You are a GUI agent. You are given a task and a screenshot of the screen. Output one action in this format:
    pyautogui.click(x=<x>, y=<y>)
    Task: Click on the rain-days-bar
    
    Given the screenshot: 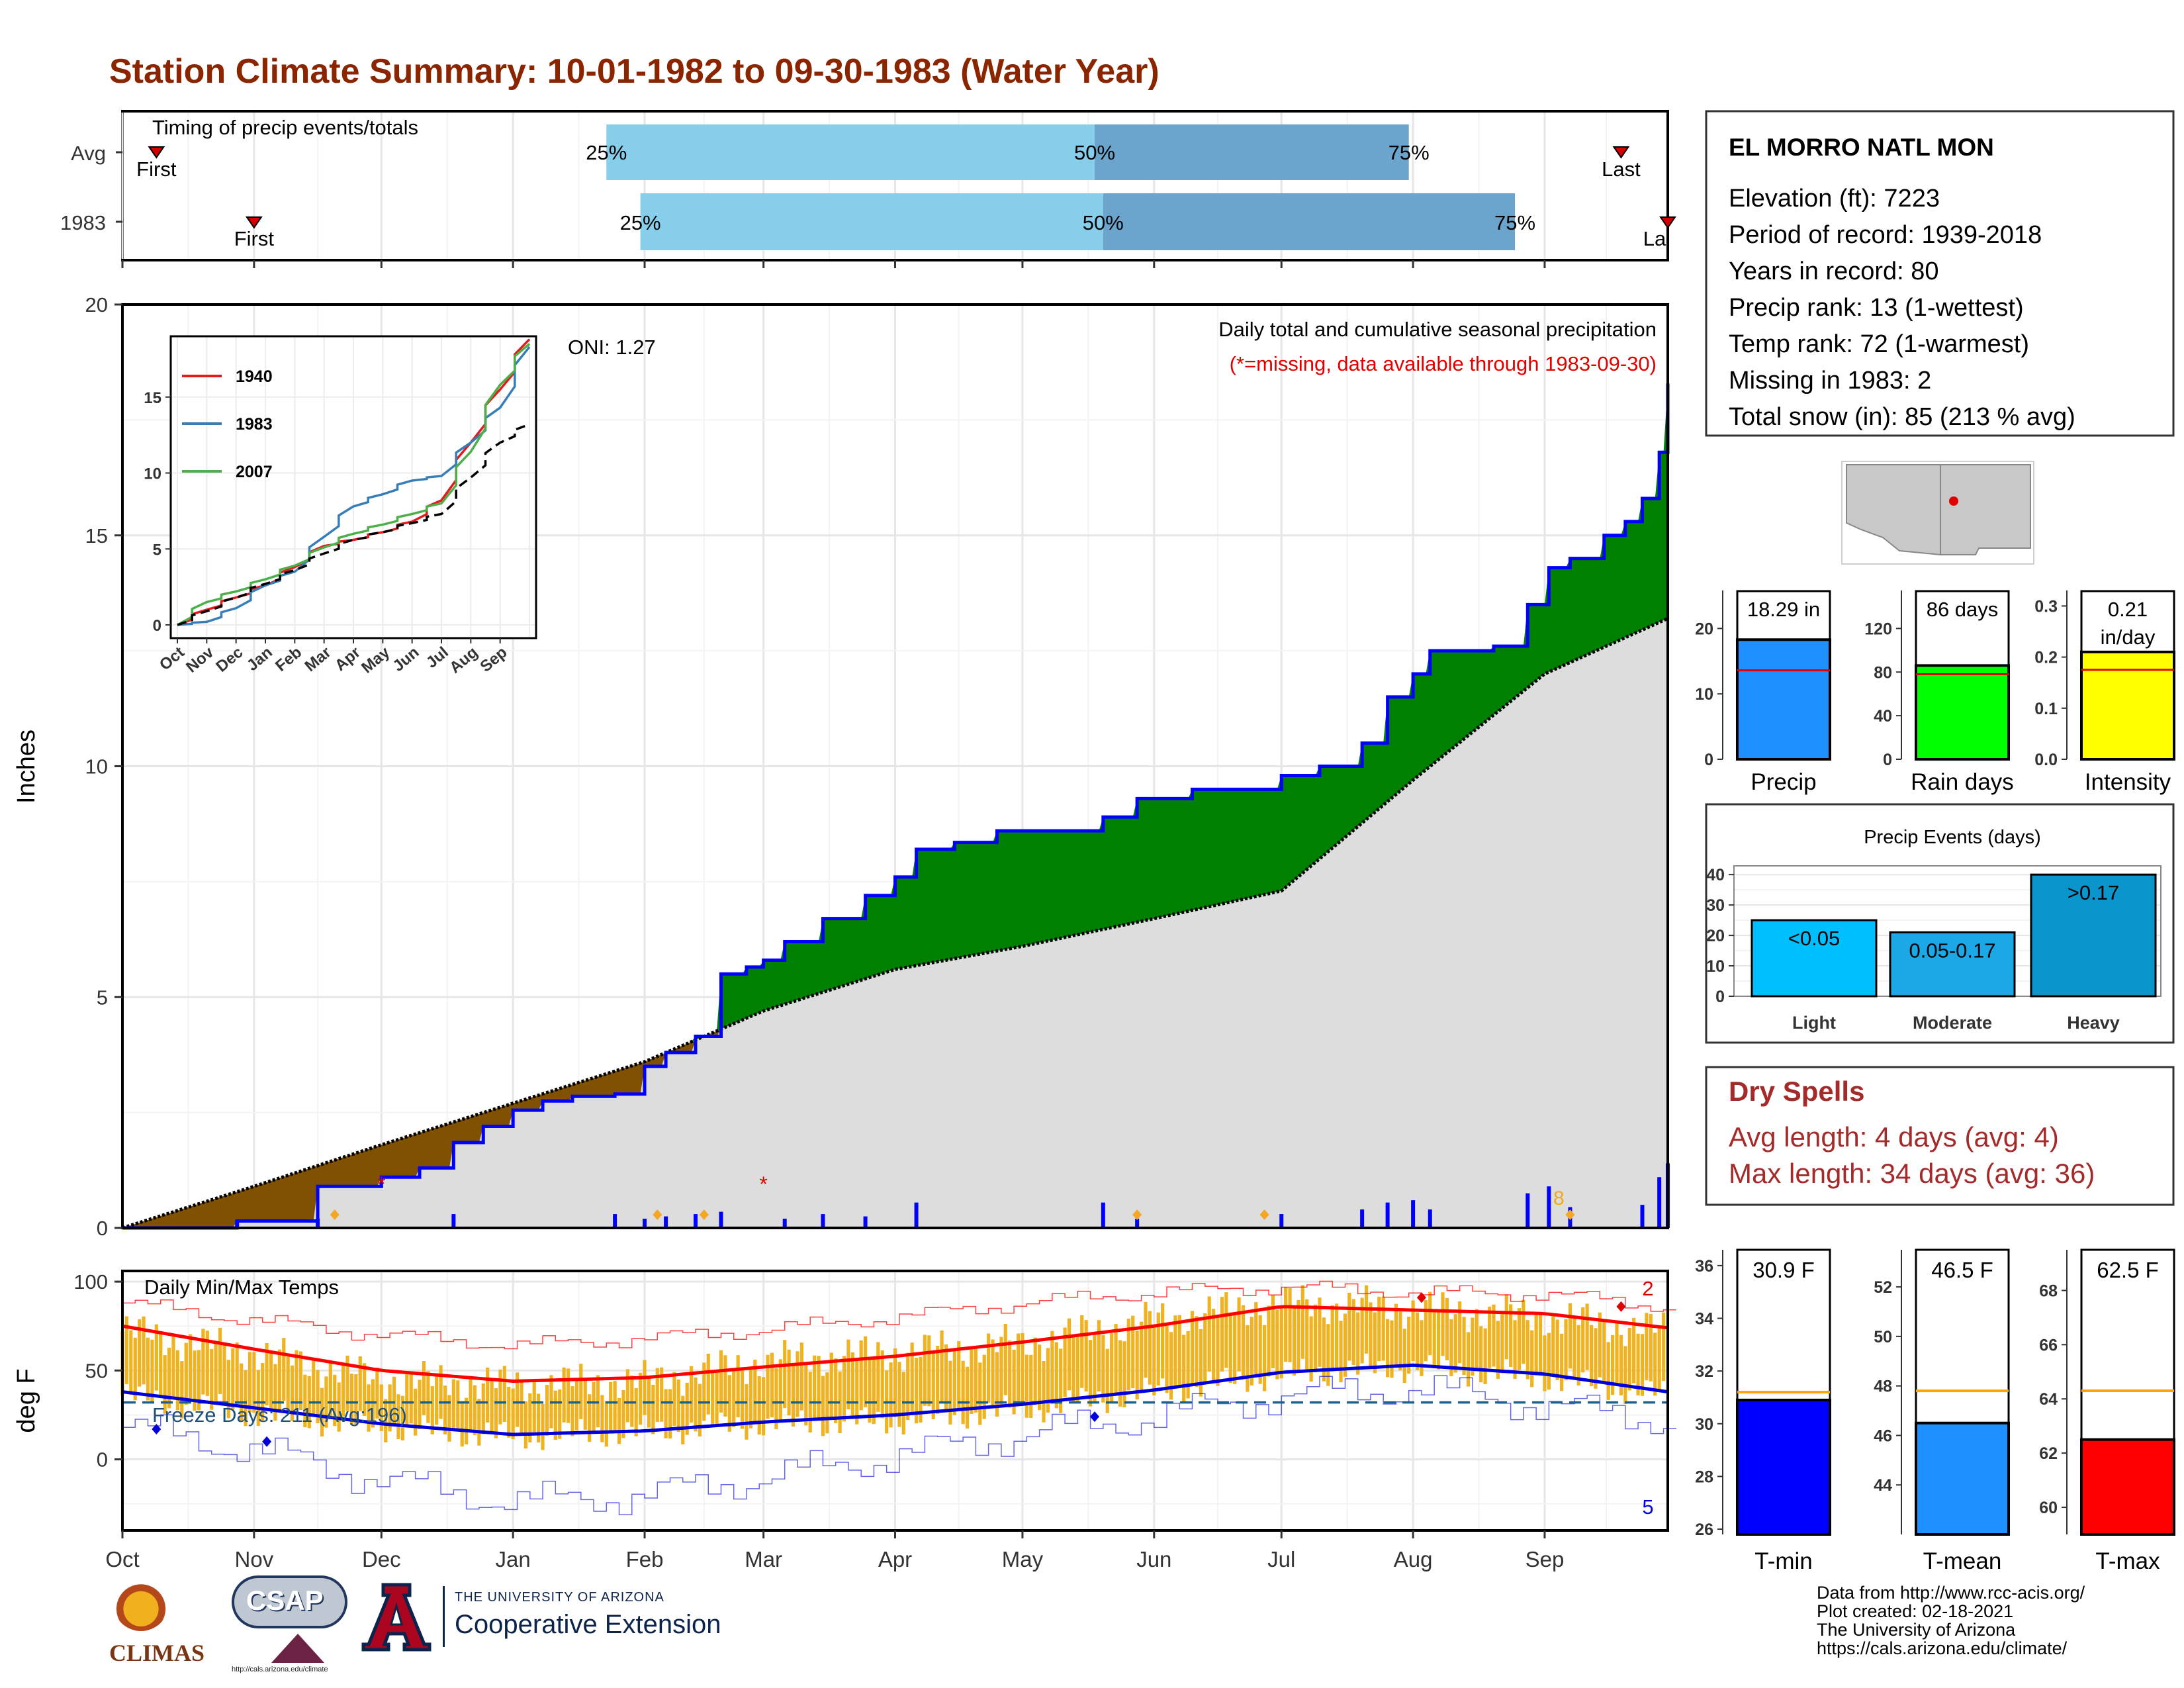 What is the action you would take?
    pyautogui.click(x=1962, y=712)
    